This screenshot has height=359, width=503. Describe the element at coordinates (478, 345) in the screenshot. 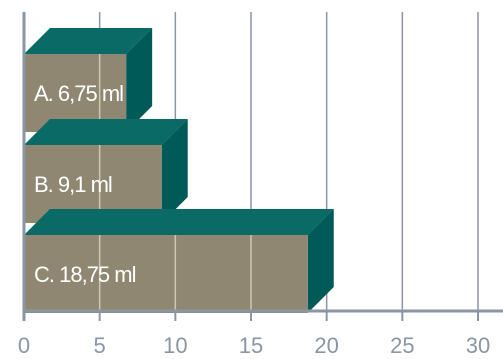

I see `x-tick-label-30: 30` at that location.